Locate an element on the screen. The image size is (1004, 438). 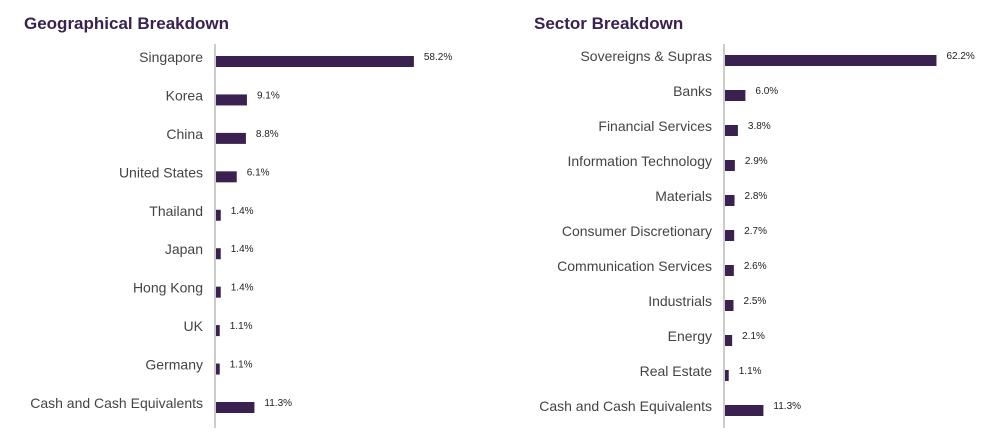
sector-category-label-materials: Materials is located at coordinates (683, 196).